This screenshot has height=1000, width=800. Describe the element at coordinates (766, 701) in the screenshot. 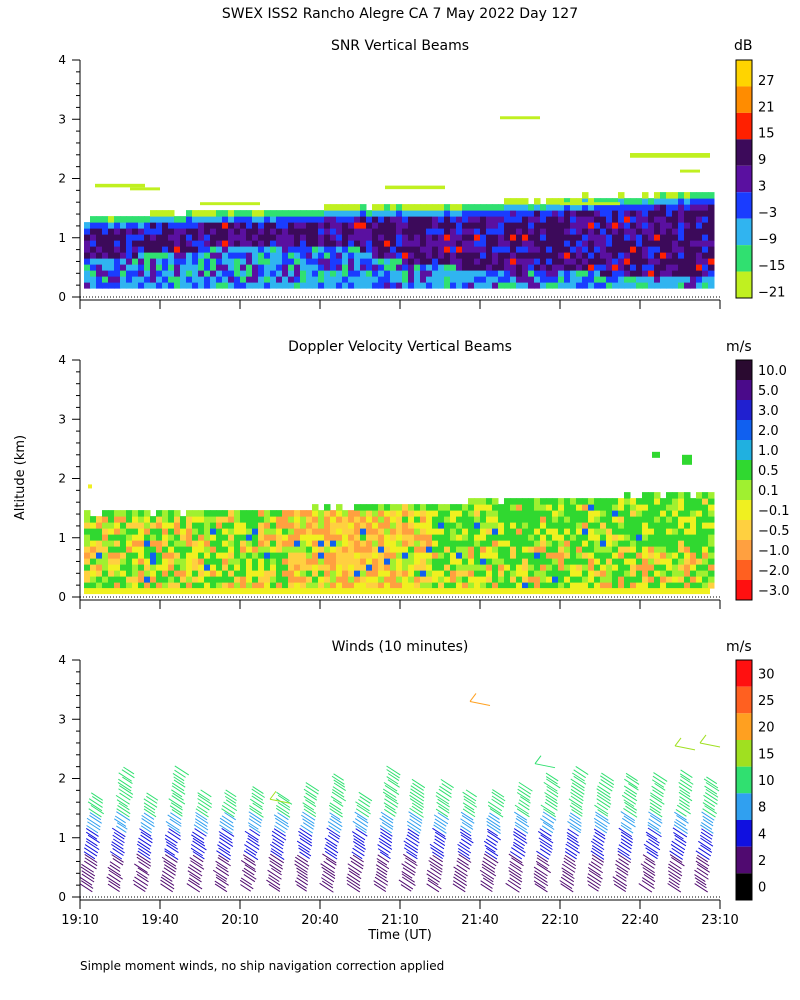

I see `colorbar-label: 25` at that location.